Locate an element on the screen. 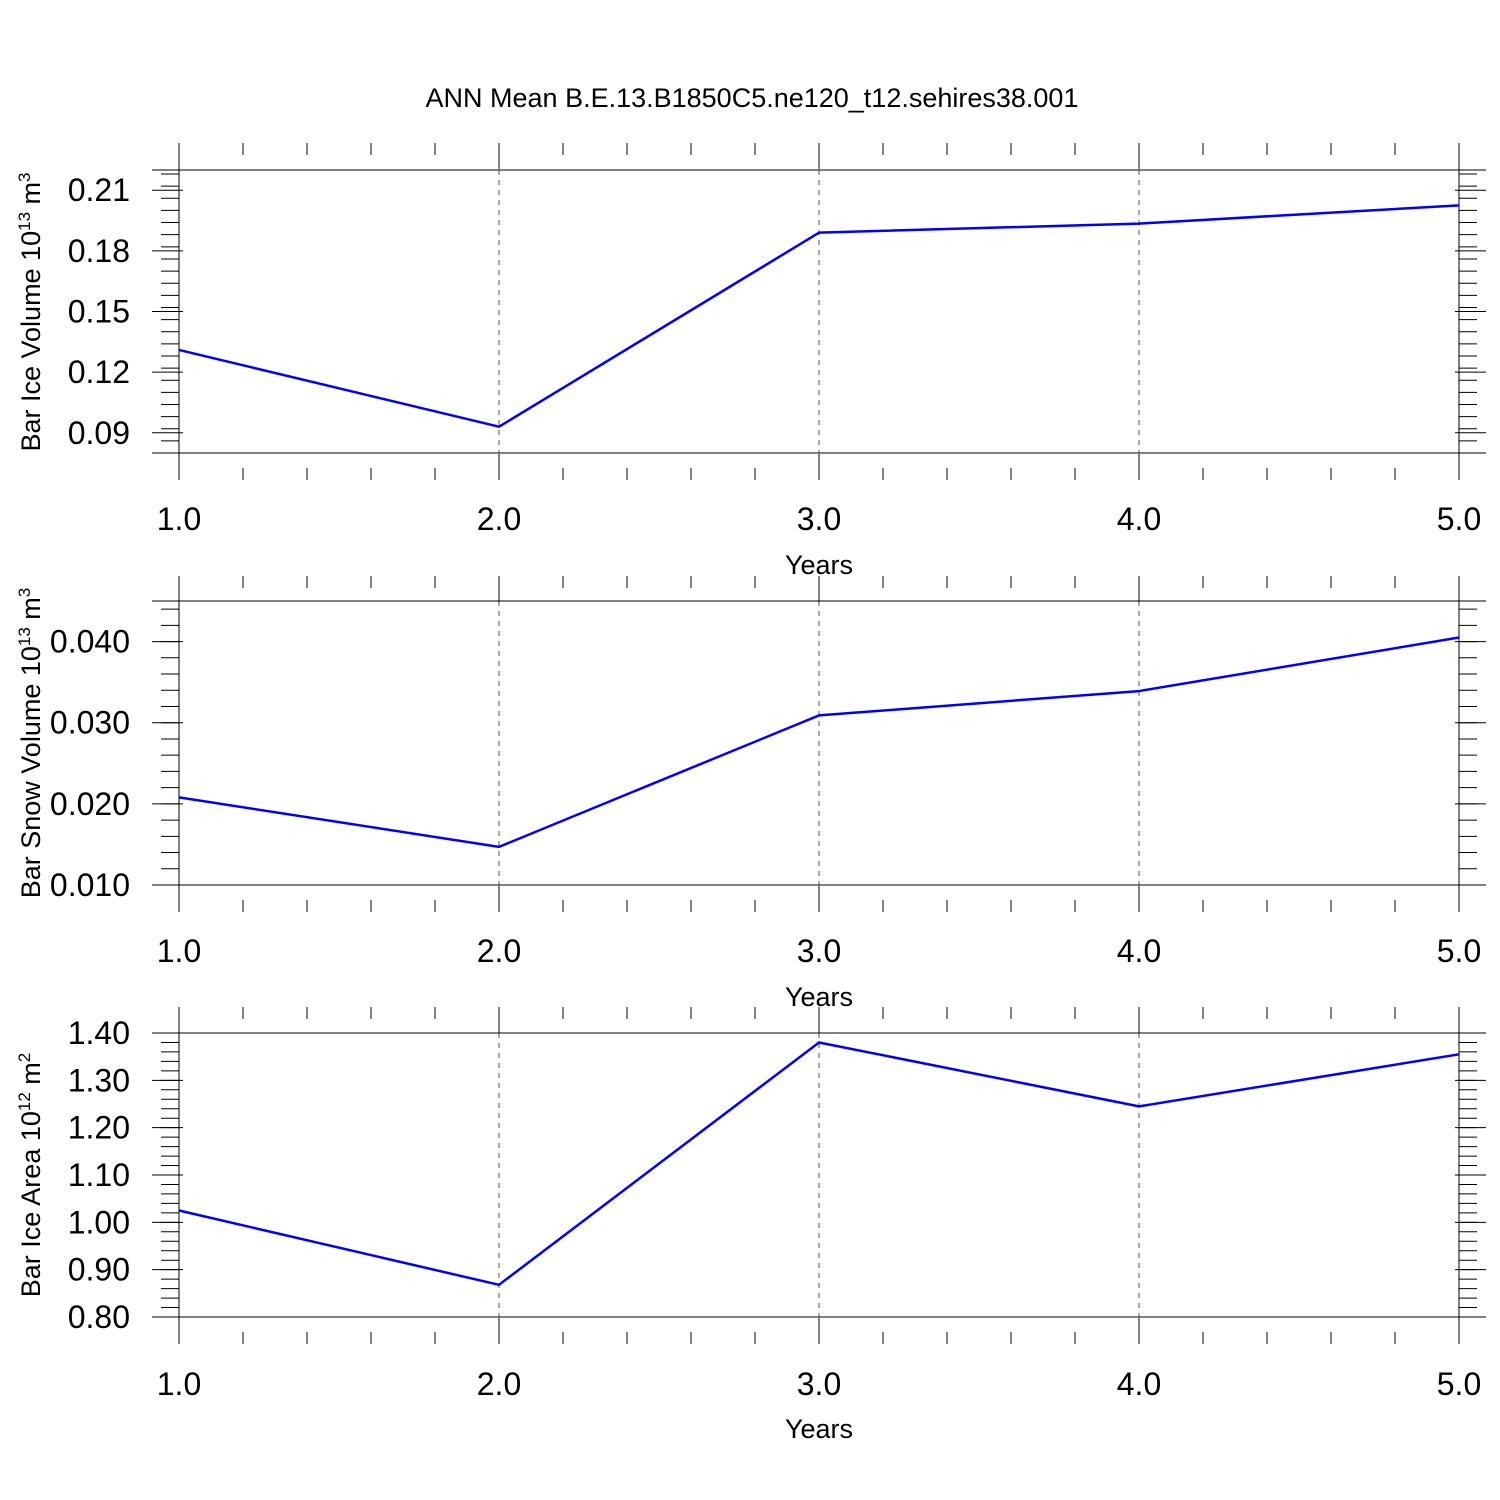 This screenshot has width=1500, height=1500. y-axis-title: Bar Snow Volume 1013 m3 is located at coordinates (30, 743).